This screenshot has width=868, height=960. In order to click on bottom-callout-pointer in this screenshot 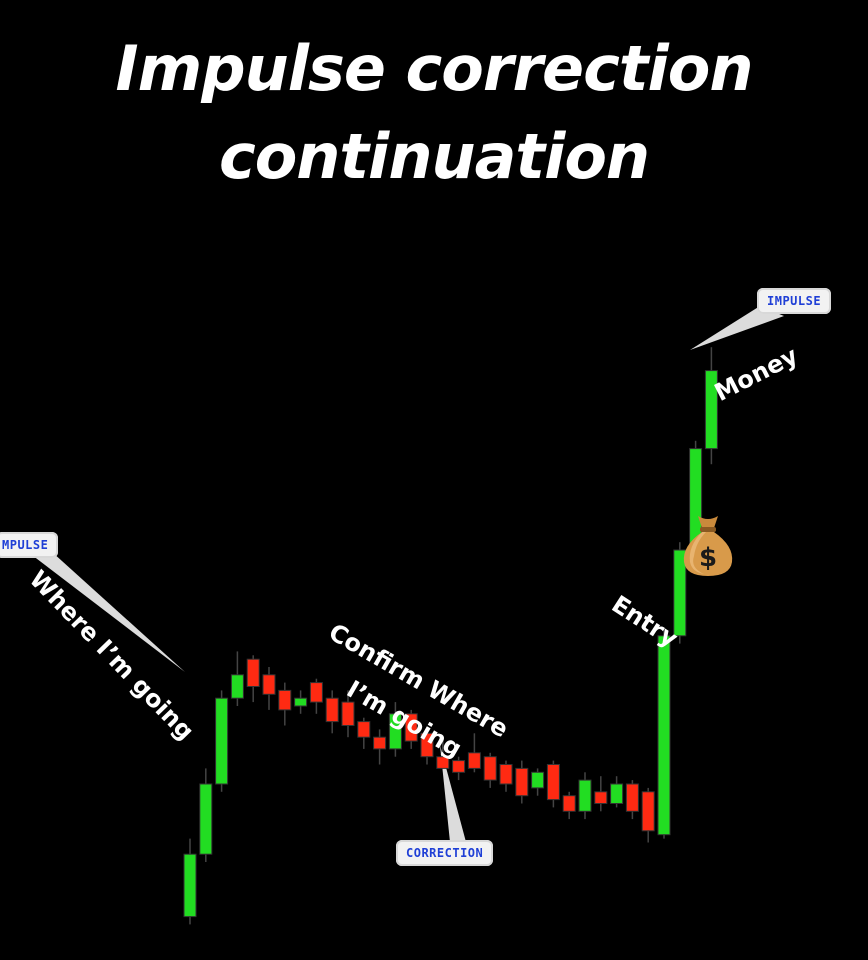, I will do `click(453, 793)`.